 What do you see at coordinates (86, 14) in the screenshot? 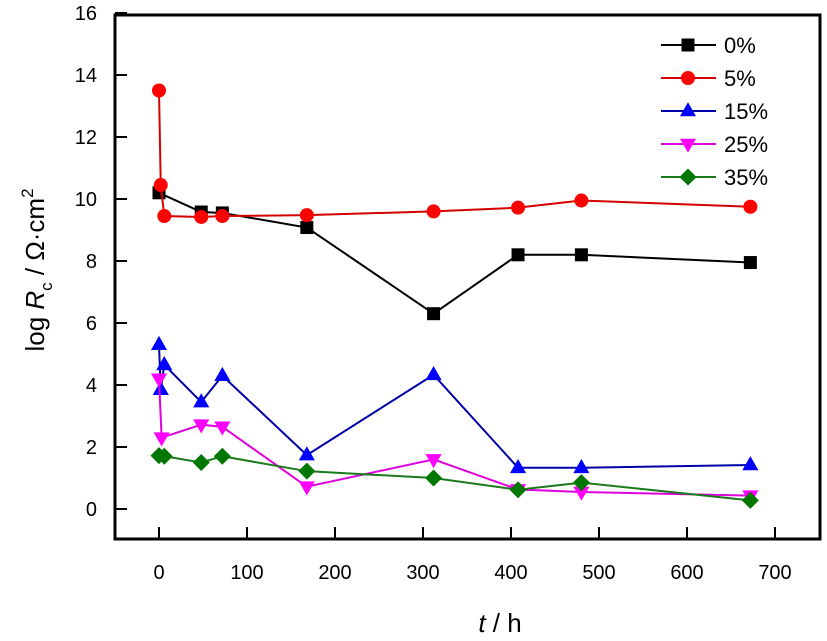
I see `y-tick-label: 16` at bounding box center [86, 14].